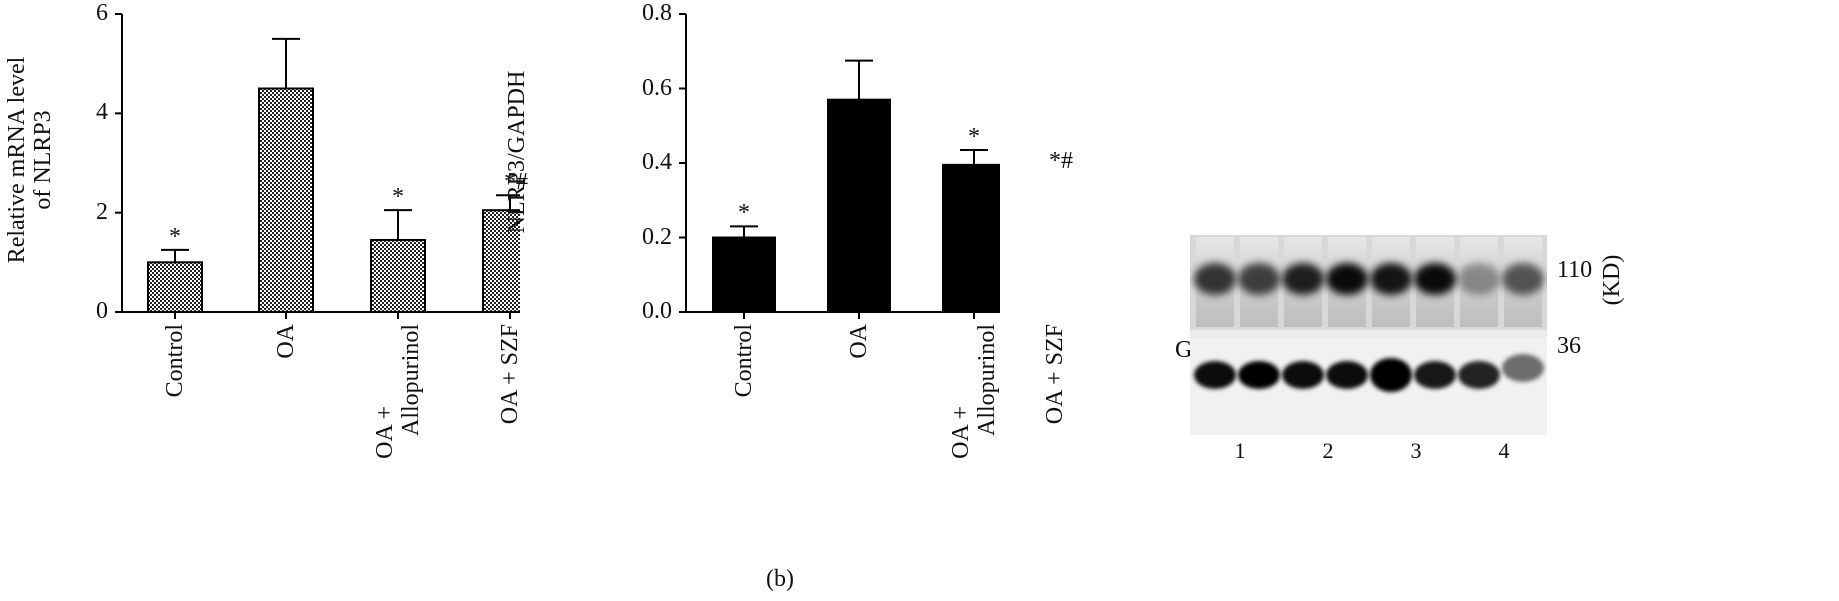 This screenshot has width=1839, height=601. Describe the element at coordinates (102, 311) in the screenshot. I see `y-tick-label: 0` at that location.